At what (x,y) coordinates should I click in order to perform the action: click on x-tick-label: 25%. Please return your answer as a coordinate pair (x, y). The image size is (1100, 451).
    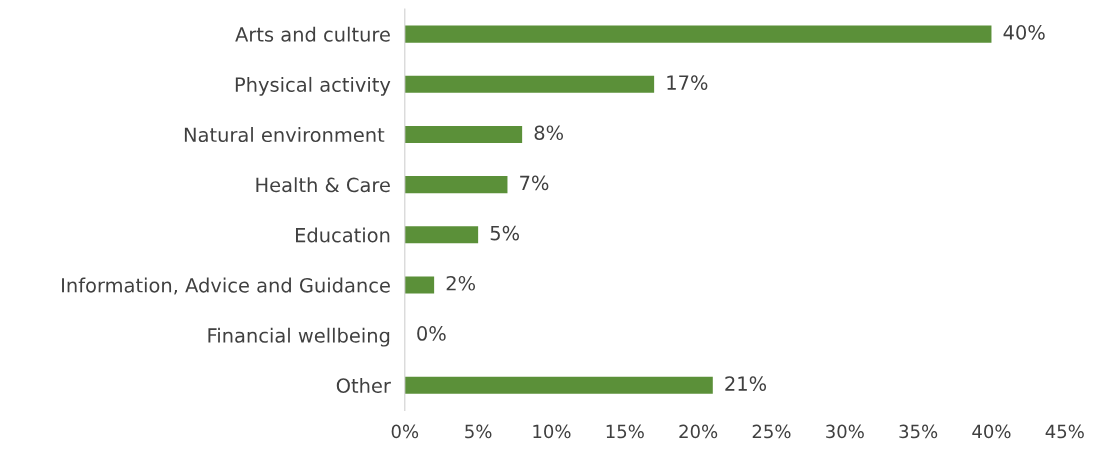
    Looking at the image, I should click on (771, 431).